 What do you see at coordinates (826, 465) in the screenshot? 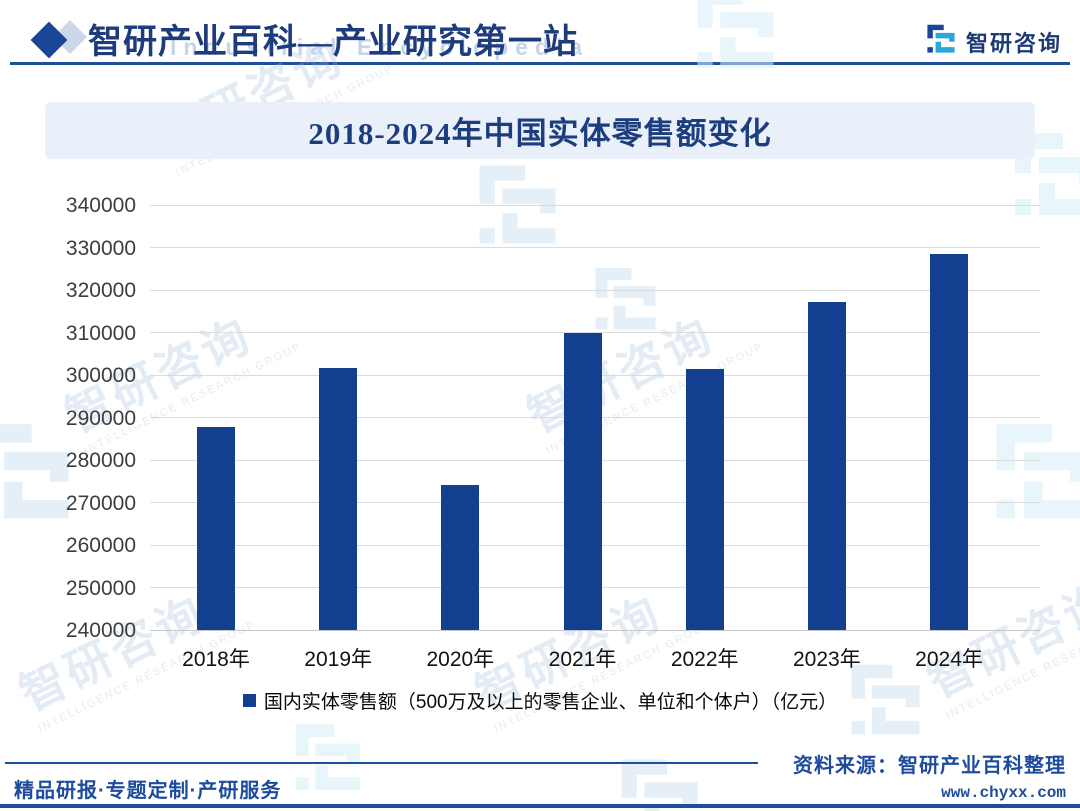
I see `bar-2023年` at bounding box center [826, 465].